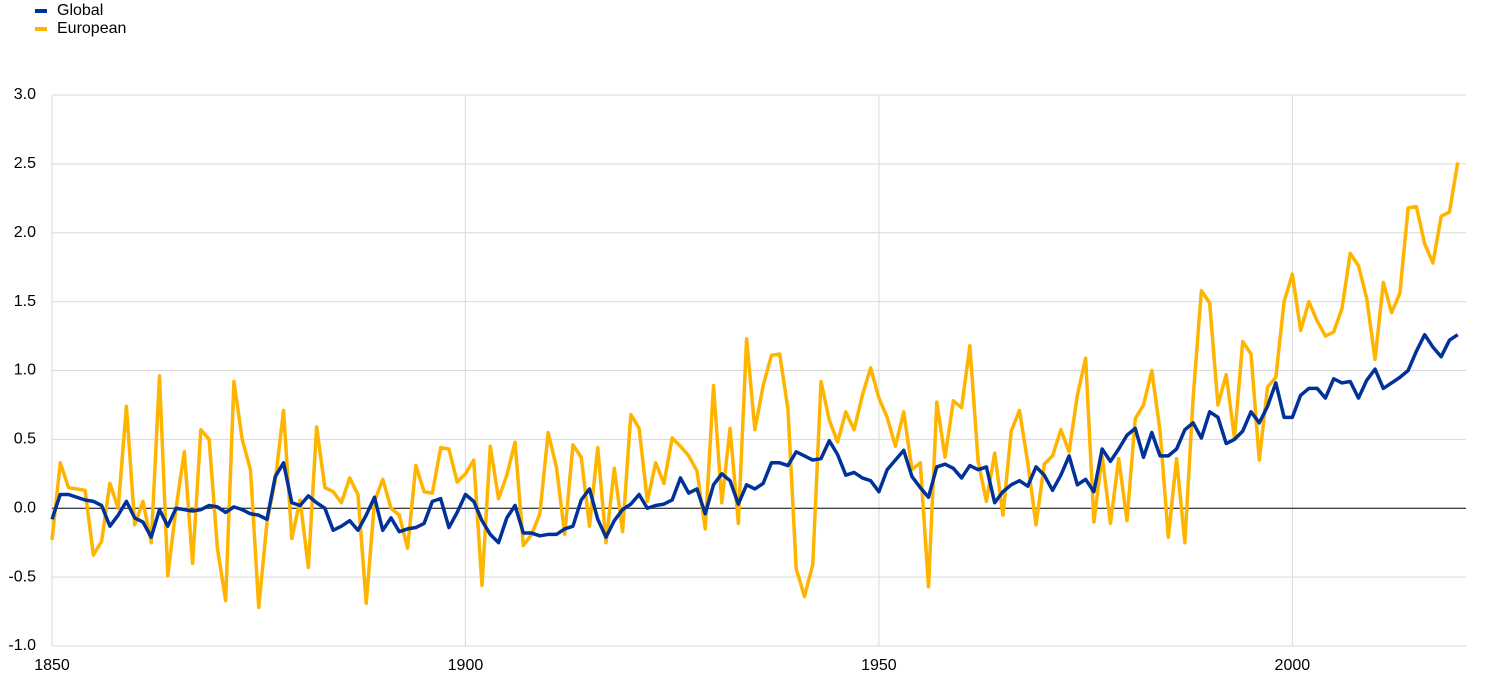  Describe the element at coordinates (1293, 665) in the screenshot. I see `x-tick-label: 2000` at that location.